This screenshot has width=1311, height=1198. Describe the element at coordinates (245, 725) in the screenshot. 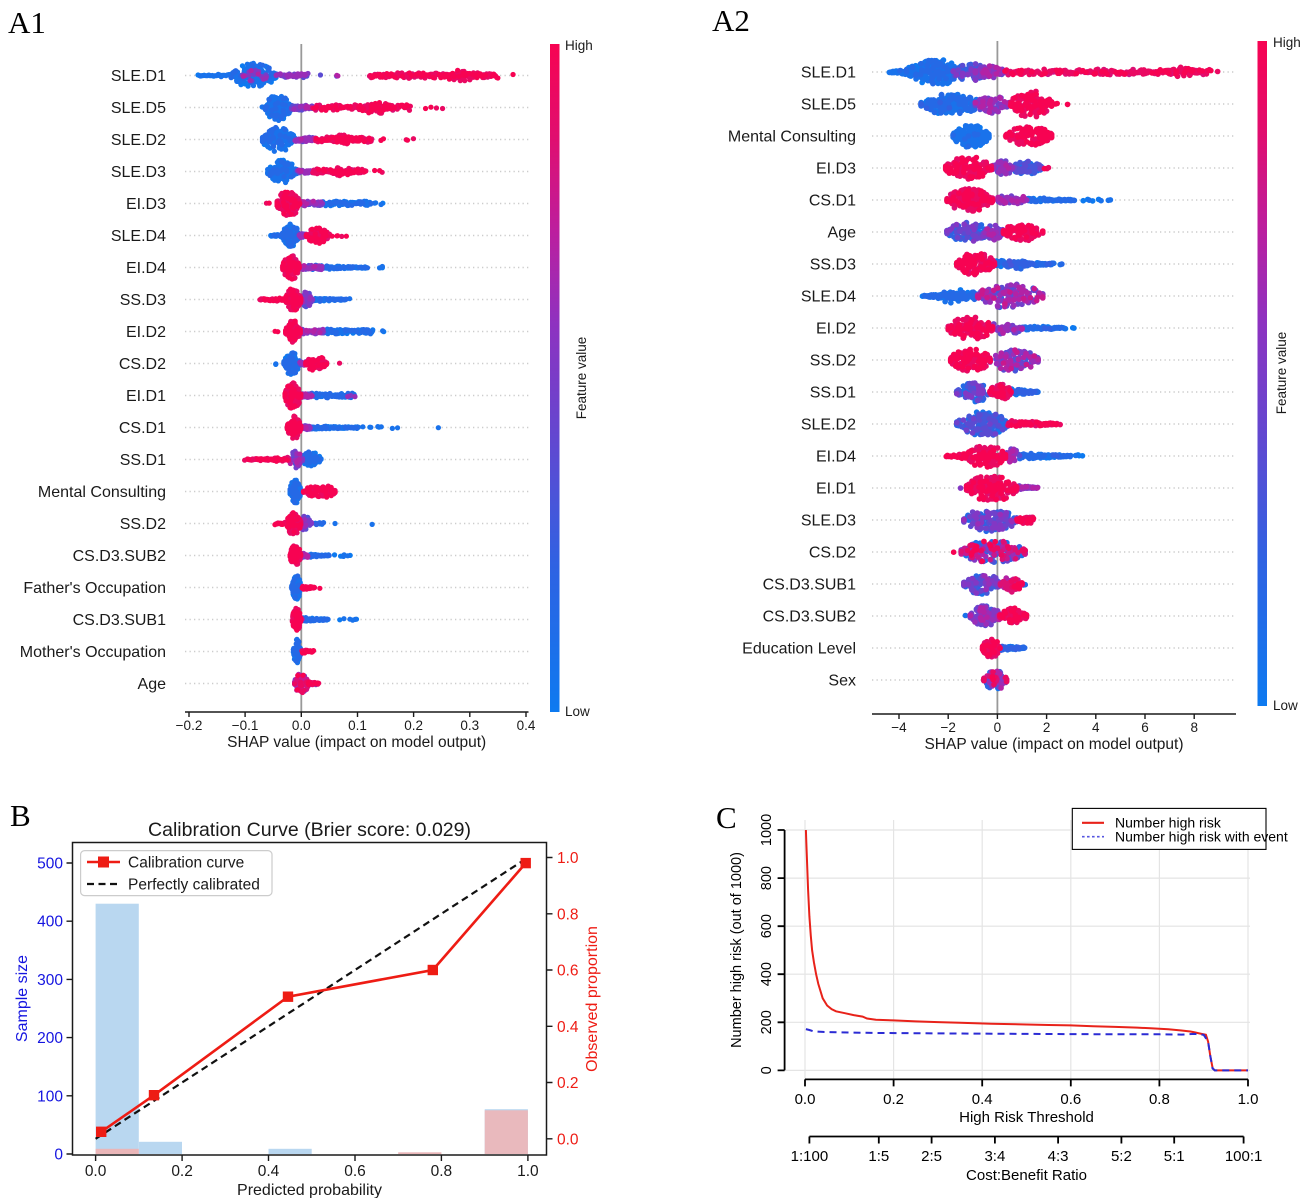

I see `svg-text: −0.1` at that location.